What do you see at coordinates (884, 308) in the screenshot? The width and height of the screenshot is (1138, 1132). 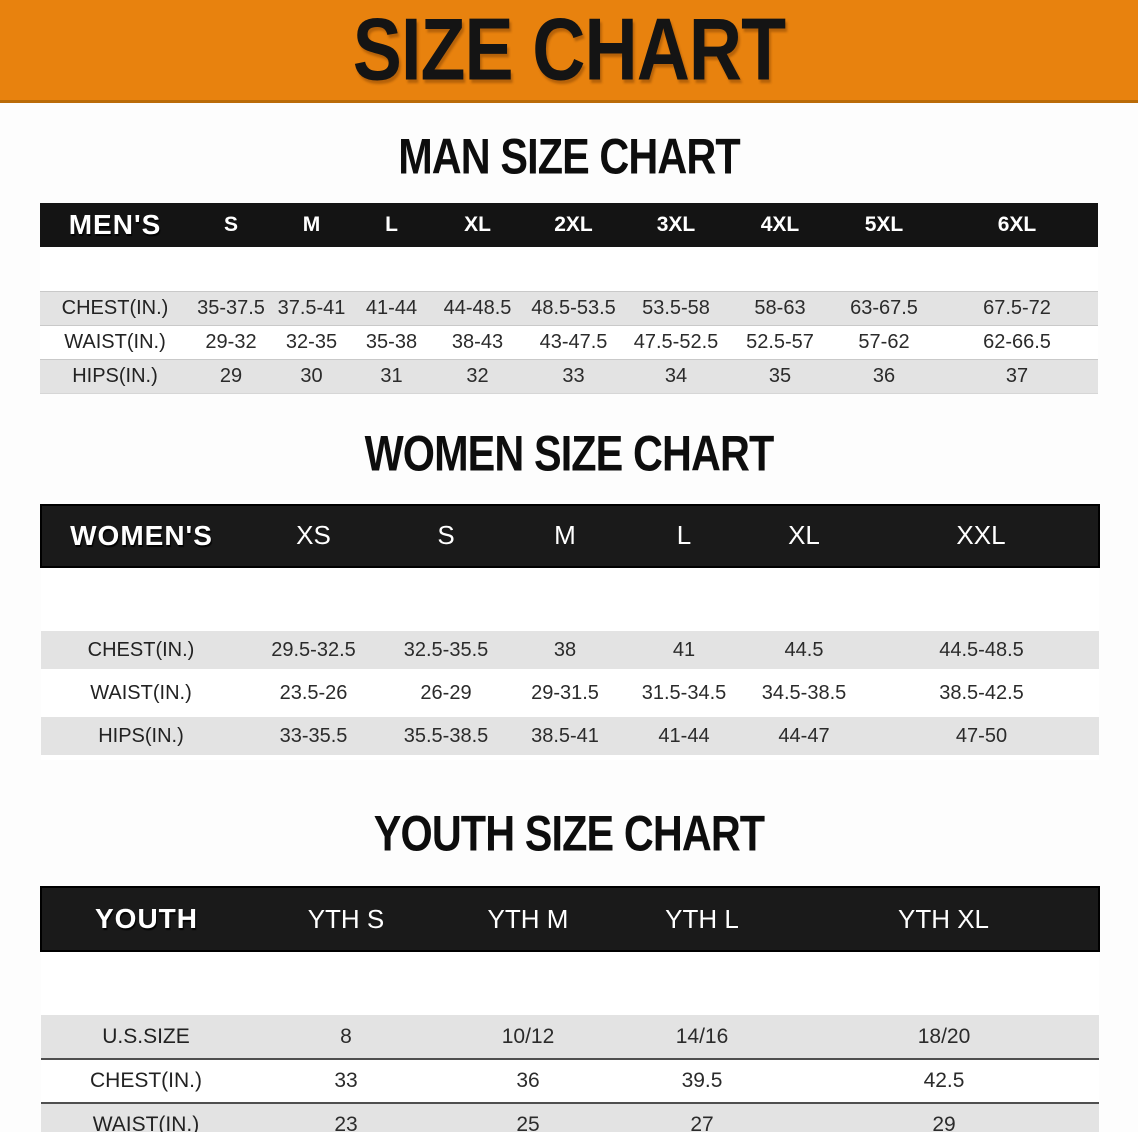 I see `size-value-cell: 63-67.5` at bounding box center [884, 308].